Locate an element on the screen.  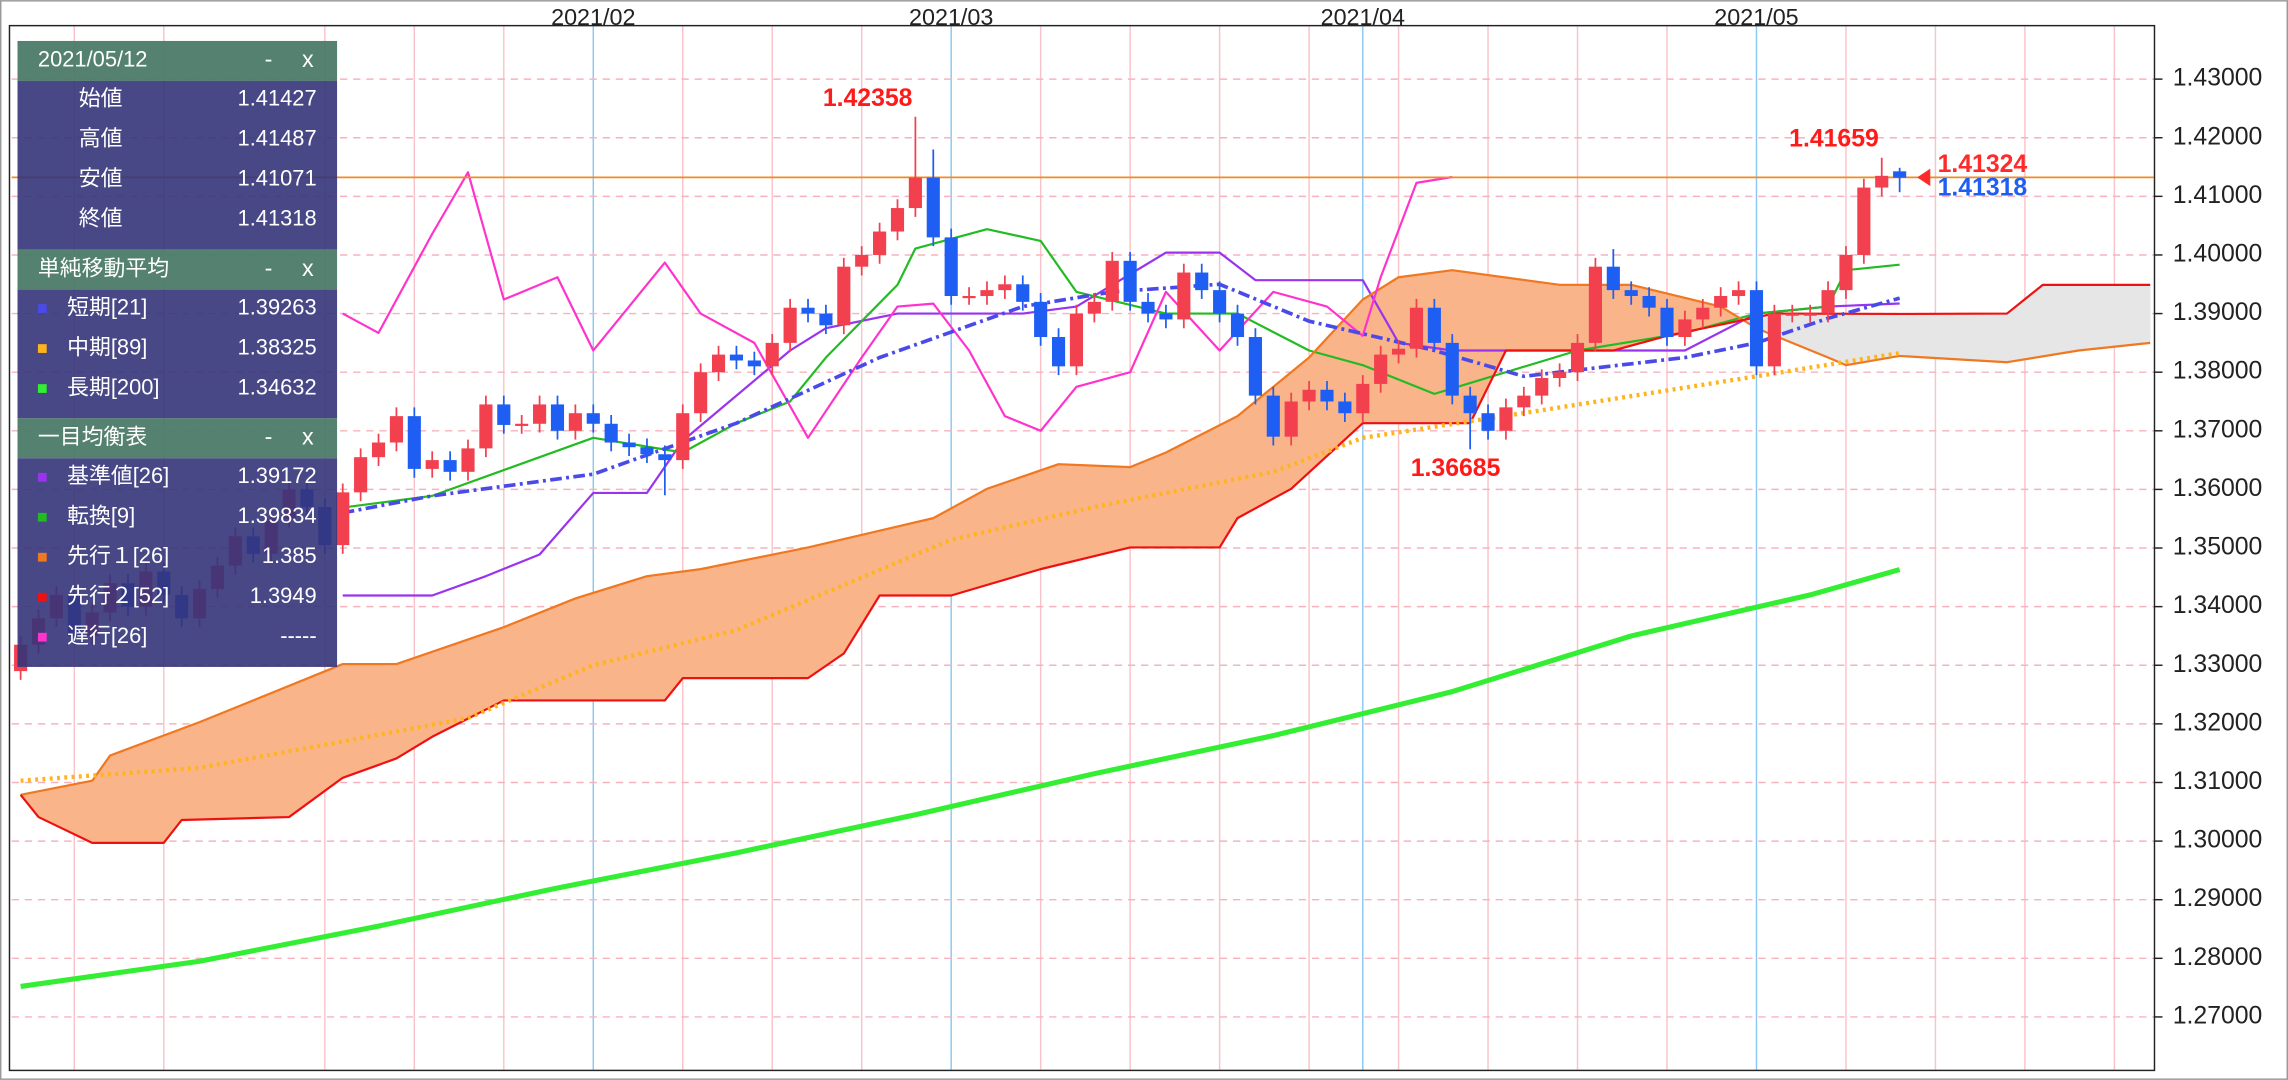
y-tick-label: 1.34000 is located at coordinates (2218, 605).